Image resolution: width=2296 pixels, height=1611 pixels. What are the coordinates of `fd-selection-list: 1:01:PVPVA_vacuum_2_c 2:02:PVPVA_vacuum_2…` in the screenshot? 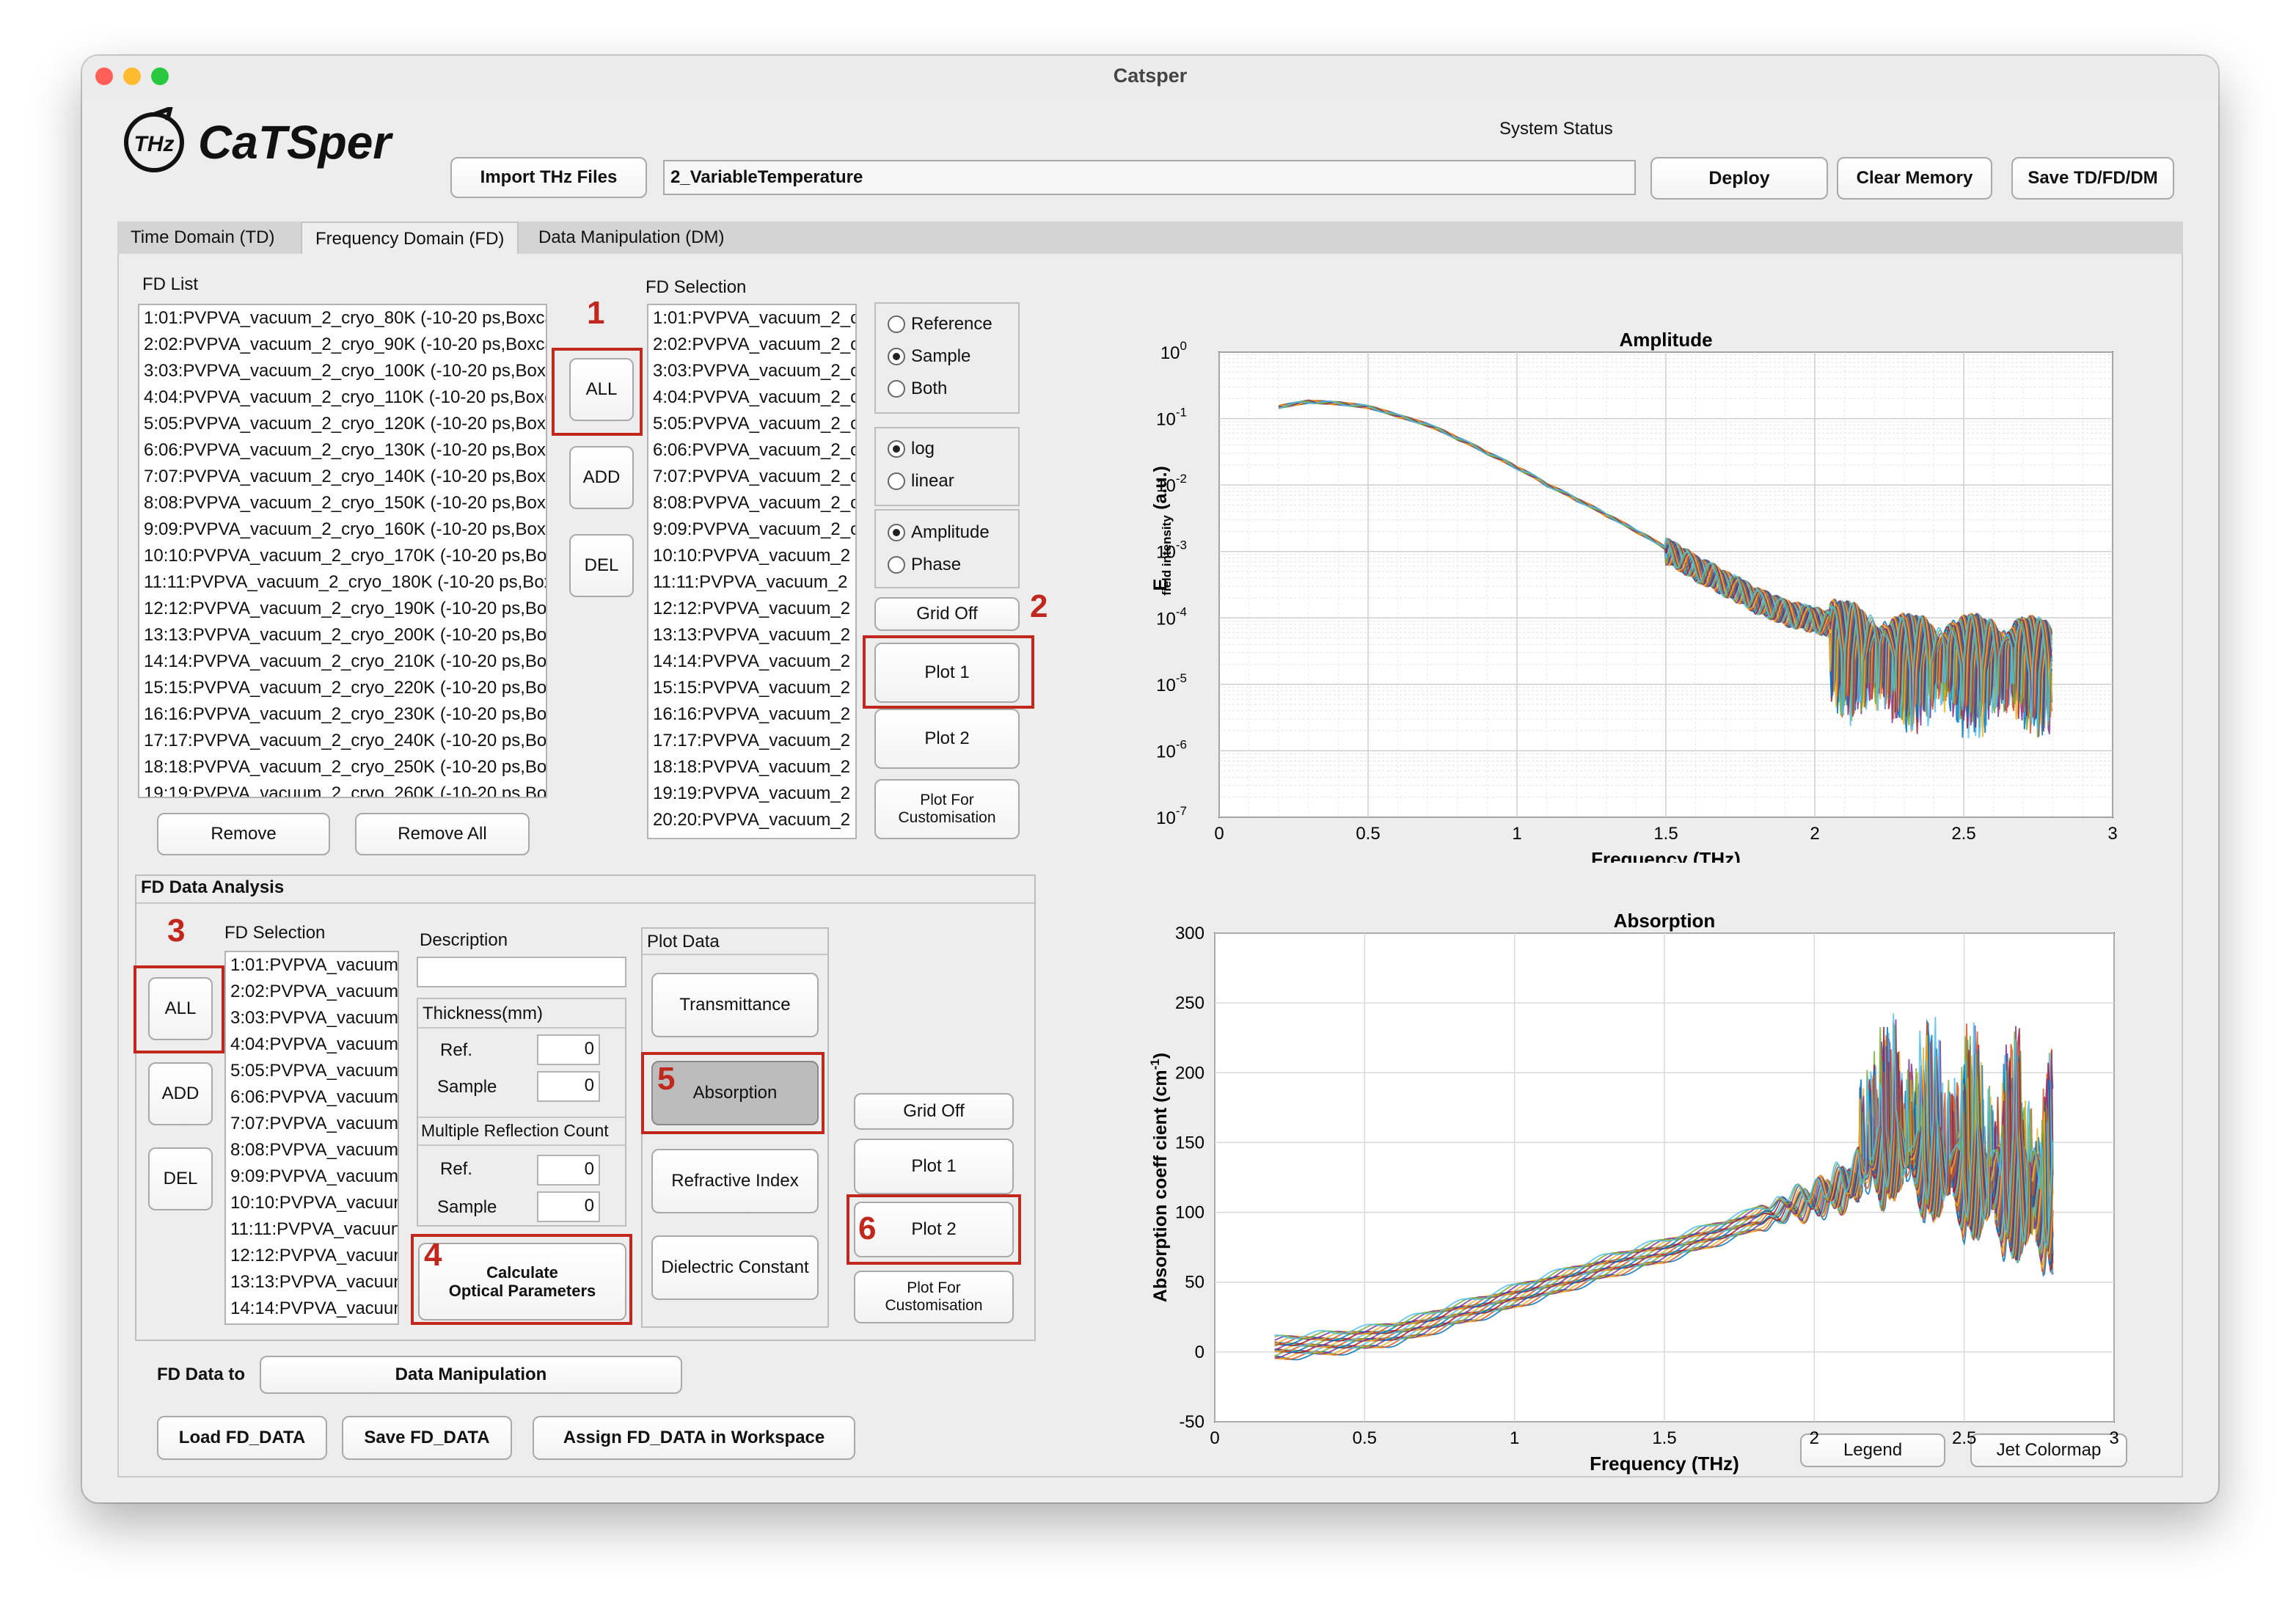 It's located at (752, 571).